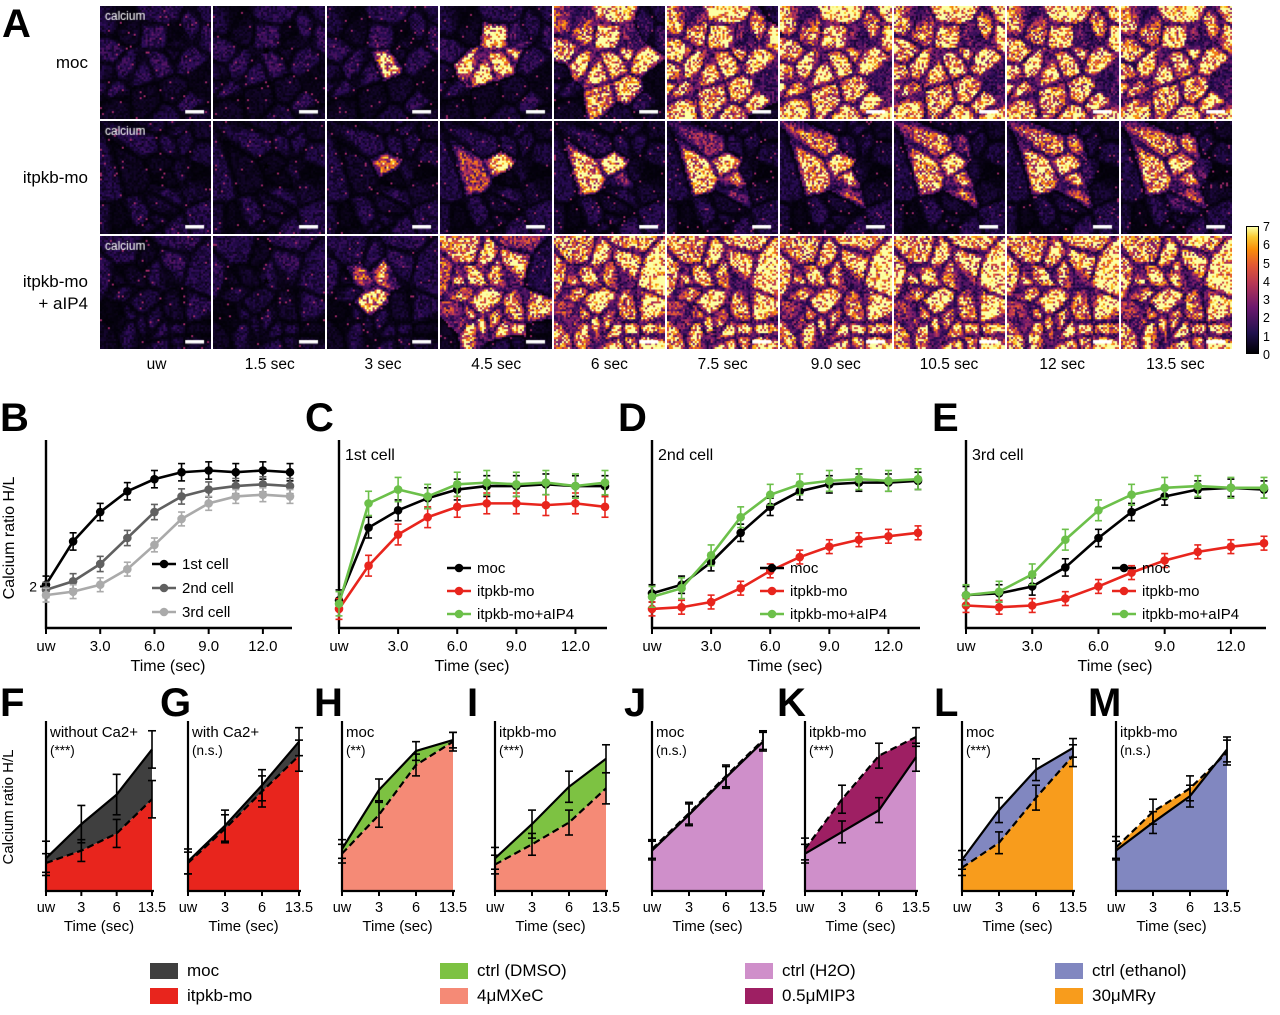 The width and height of the screenshot is (1280, 1015). I want to click on calcium-image-moc-frame7, so click(949, 62).